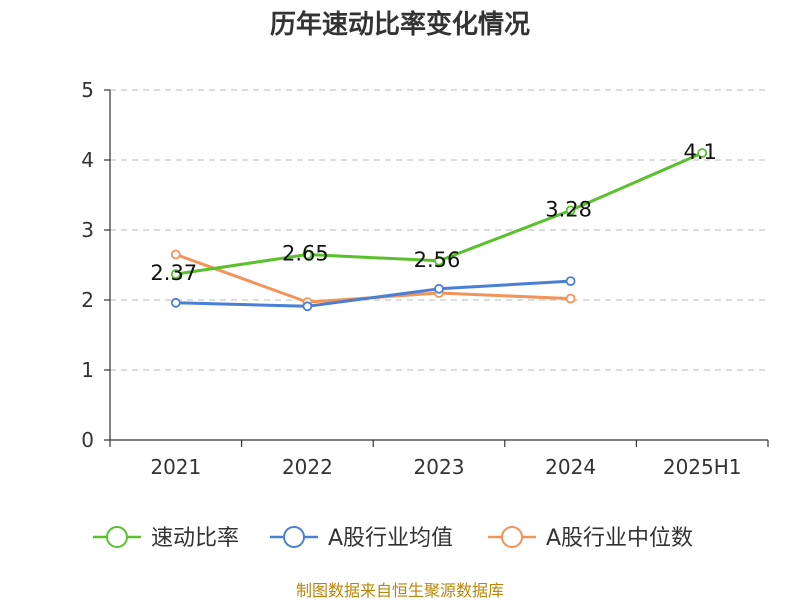 The width and height of the screenshot is (800, 600). Describe the element at coordinates (87, 300) in the screenshot. I see `y-tick-label: 2` at that location.